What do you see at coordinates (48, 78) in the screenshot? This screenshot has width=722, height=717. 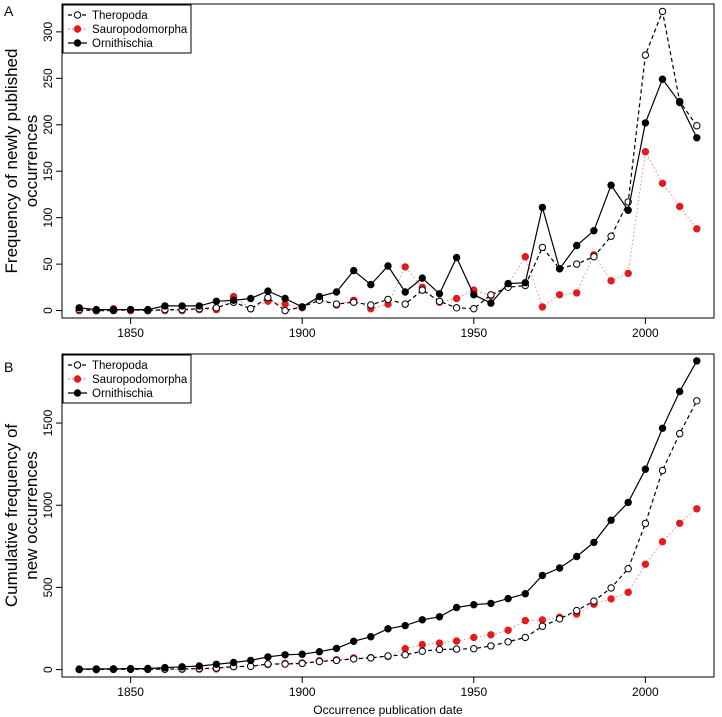 I see `y-tick-label: 250` at bounding box center [48, 78].